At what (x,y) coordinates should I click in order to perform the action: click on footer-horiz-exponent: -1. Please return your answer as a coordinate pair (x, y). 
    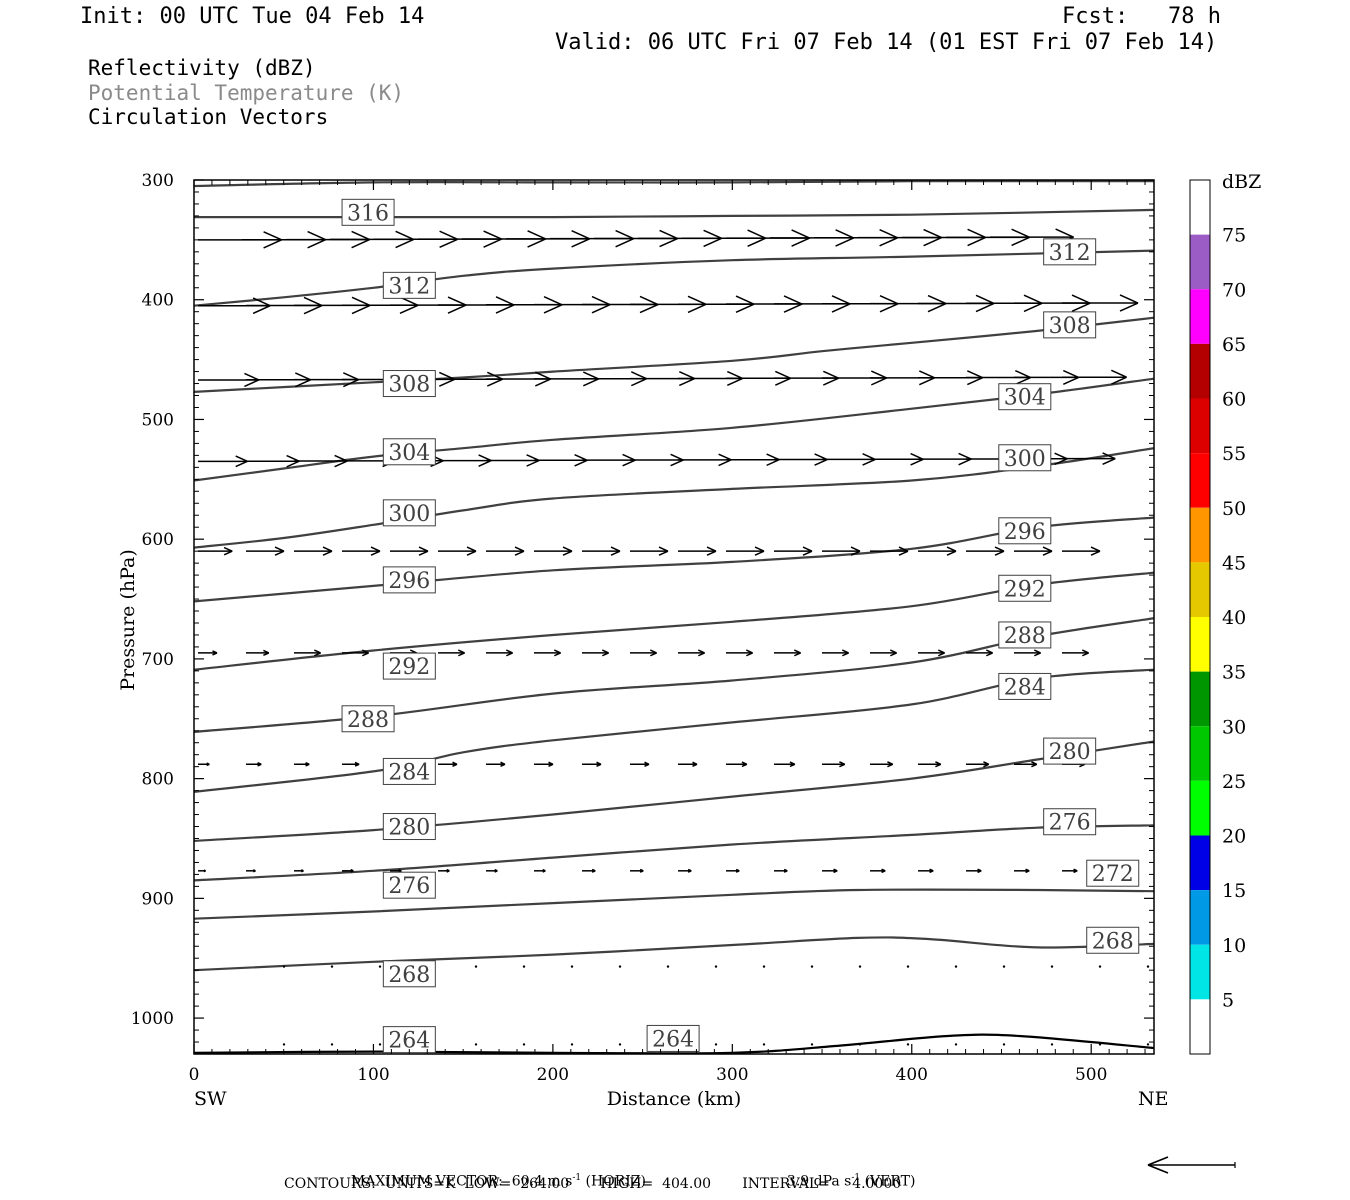
    Looking at the image, I should click on (577, 1178).